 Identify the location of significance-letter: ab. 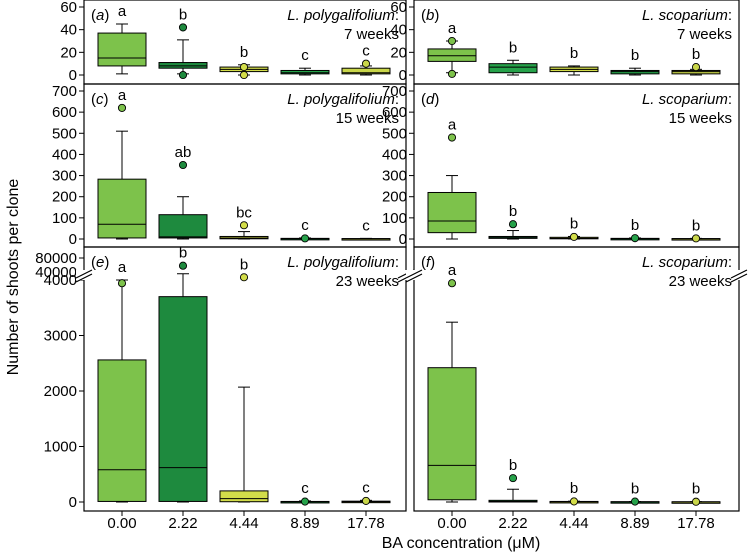
(183, 152).